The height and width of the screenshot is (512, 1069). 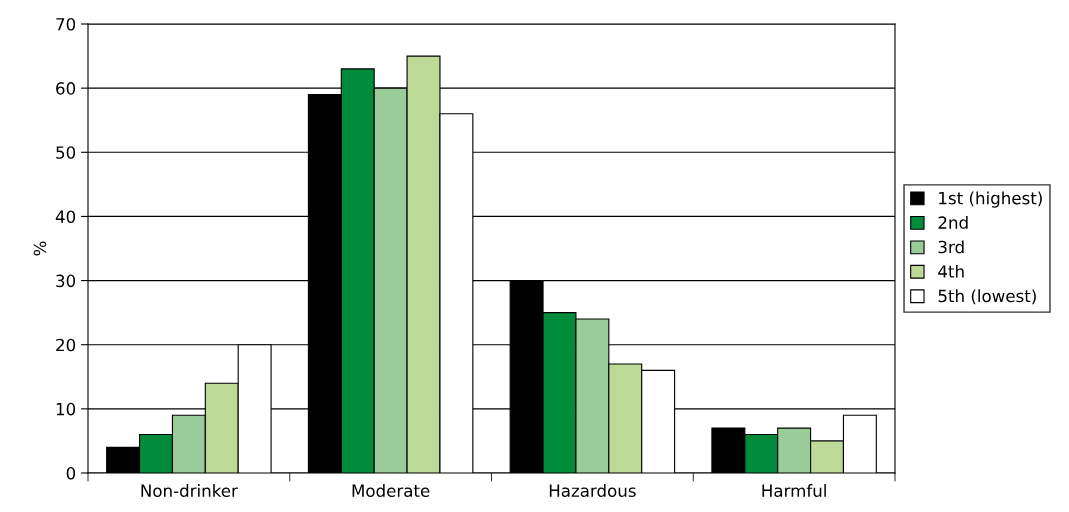 I want to click on y-axis-title: %, so click(x=40, y=248).